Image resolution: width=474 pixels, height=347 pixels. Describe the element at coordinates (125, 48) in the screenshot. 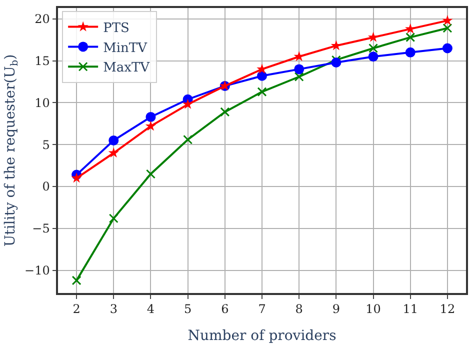

I see `legend-label: MinTV` at that location.